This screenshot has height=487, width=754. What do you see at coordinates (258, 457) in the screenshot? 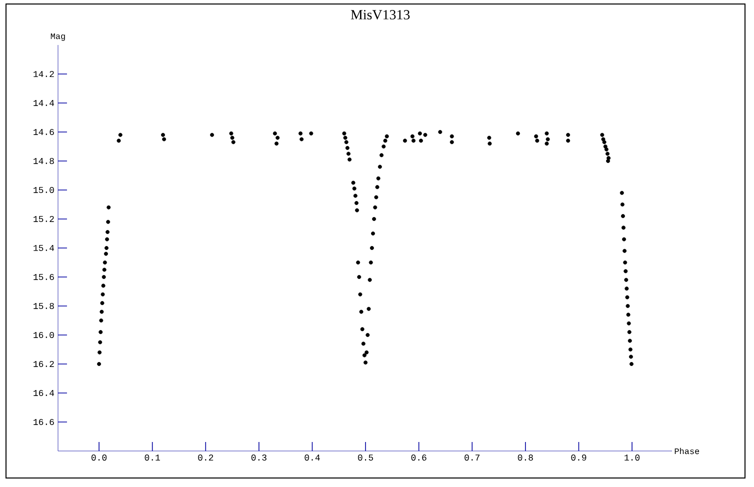
I see `x-tick-label: 0.3` at bounding box center [258, 457].